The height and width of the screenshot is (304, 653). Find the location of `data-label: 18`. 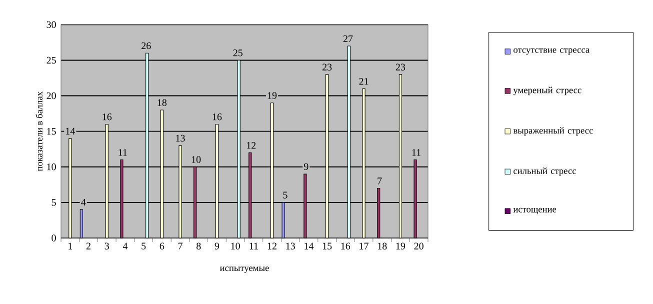

data-label: 18 is located at coordinates (162, 102).